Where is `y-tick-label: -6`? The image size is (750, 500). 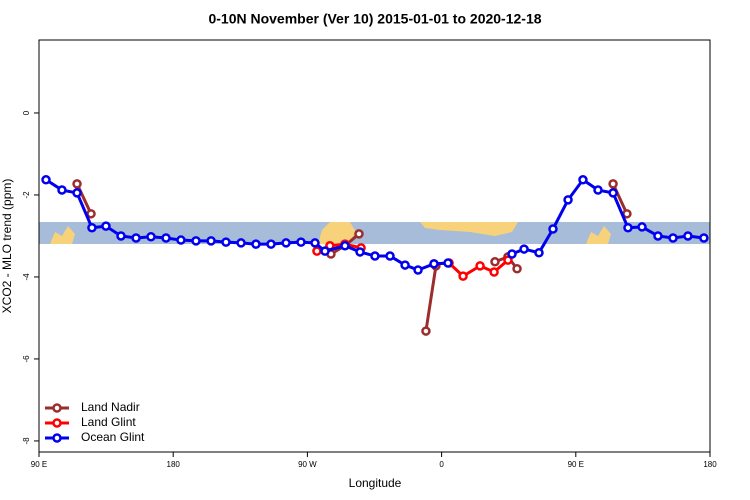 y-tick-label: -6 is located at coordinates (26, 359).